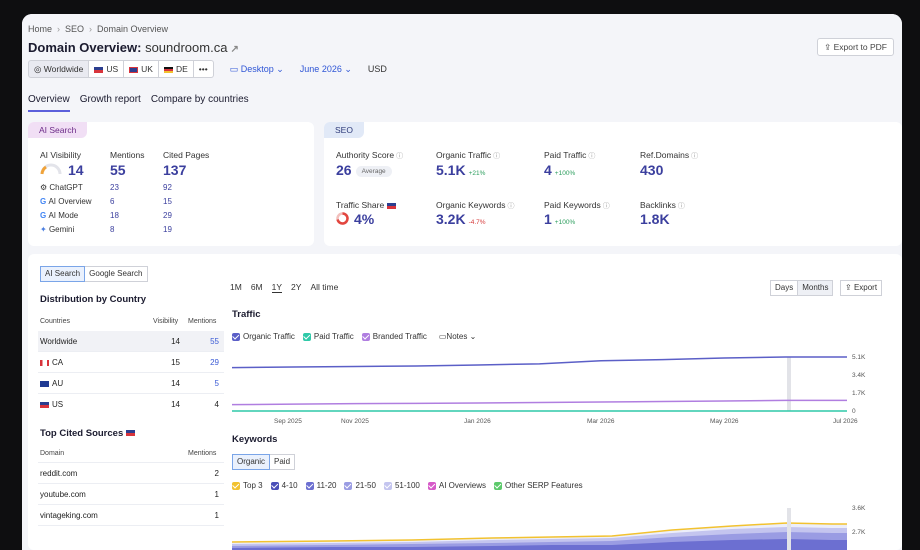 This screenshot has width=920, height=550. What do you see at coordinates (328, 336) in the screenshot?
I see `legend-paid-traffic: Paid Traffic` at bounding box center [328, 336].